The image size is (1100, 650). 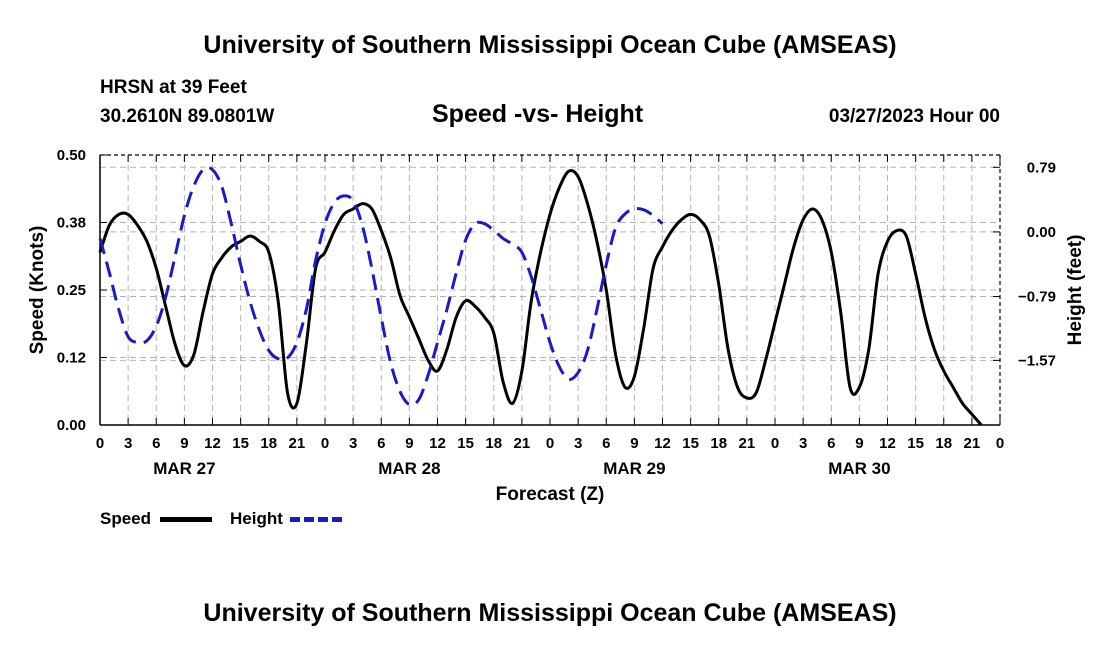 I want to click on y-tick-label-left: 0.50, so click(x=71, y=155).